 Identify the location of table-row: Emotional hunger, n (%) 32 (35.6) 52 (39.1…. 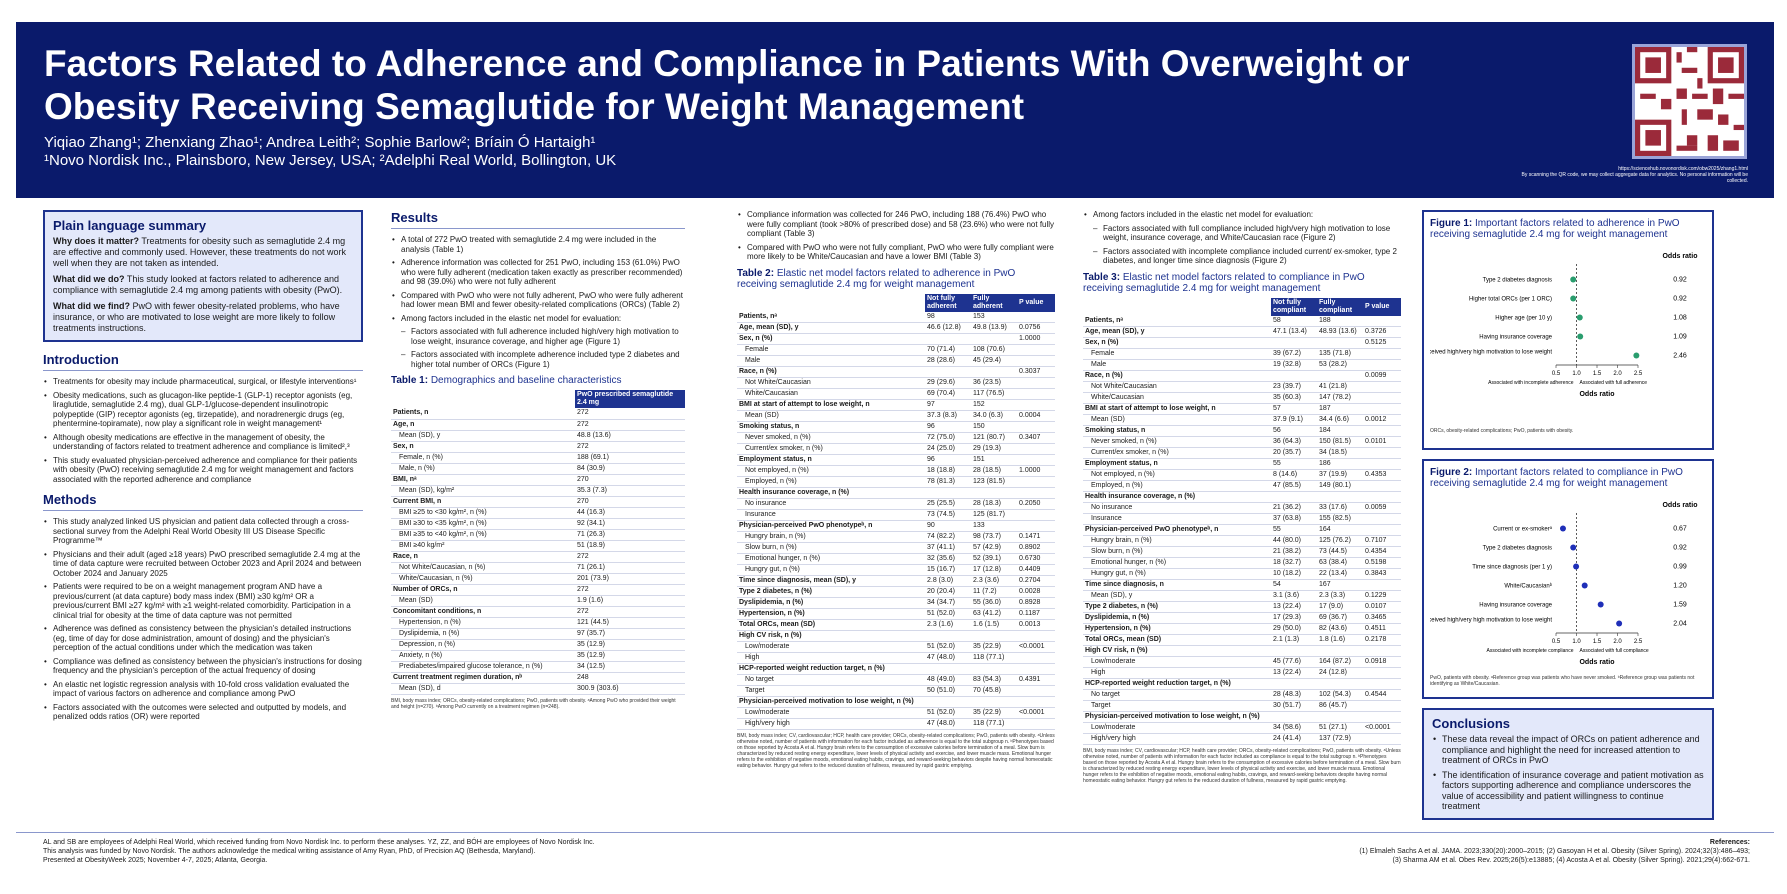
(896, 559).